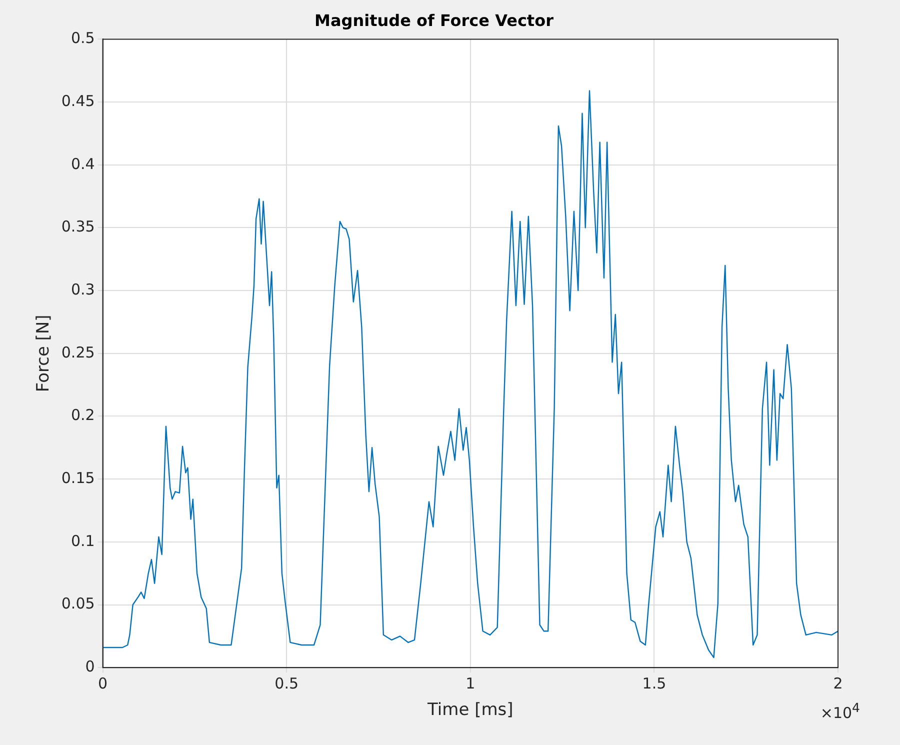 The width and height of the screenshot is (900, 745). I want to click on y-axis-title: Force [N], so click(44, 353).